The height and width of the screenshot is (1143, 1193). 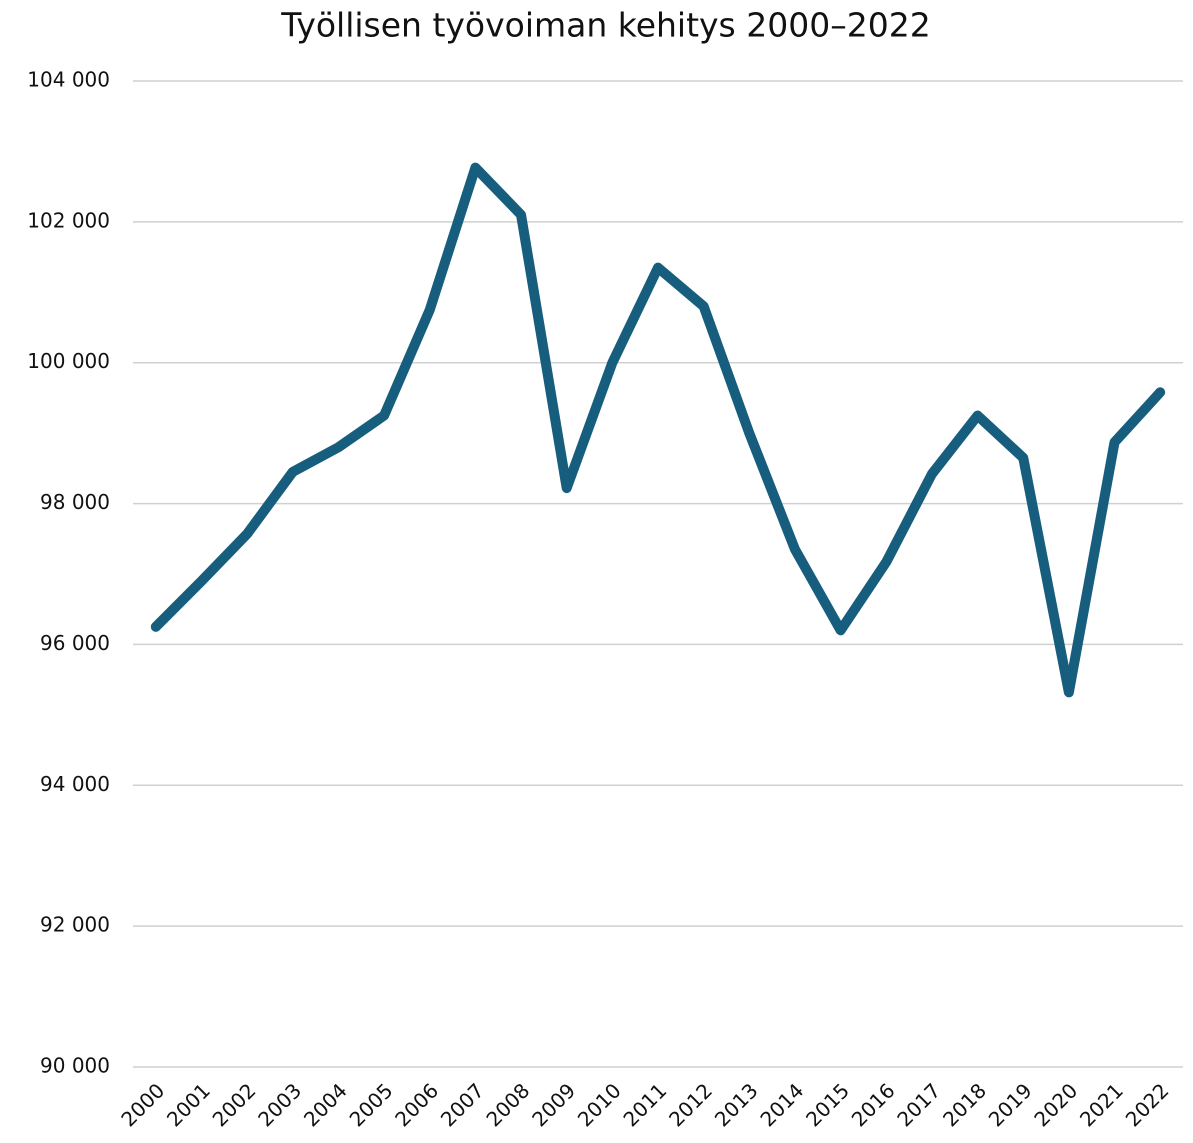 What do you see at coordinates (690, 1104) in the screenshot?
I see `x-tick-label: 2012` at bounding box center [690, 1104].